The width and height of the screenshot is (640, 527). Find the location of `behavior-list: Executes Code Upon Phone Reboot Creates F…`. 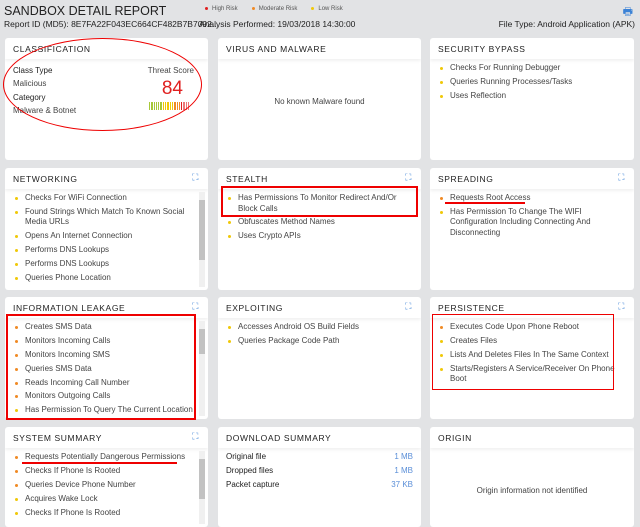

behavior-list: Executes Code Upon Phone Reboot Creates F… is located at coordinates (532, 351).